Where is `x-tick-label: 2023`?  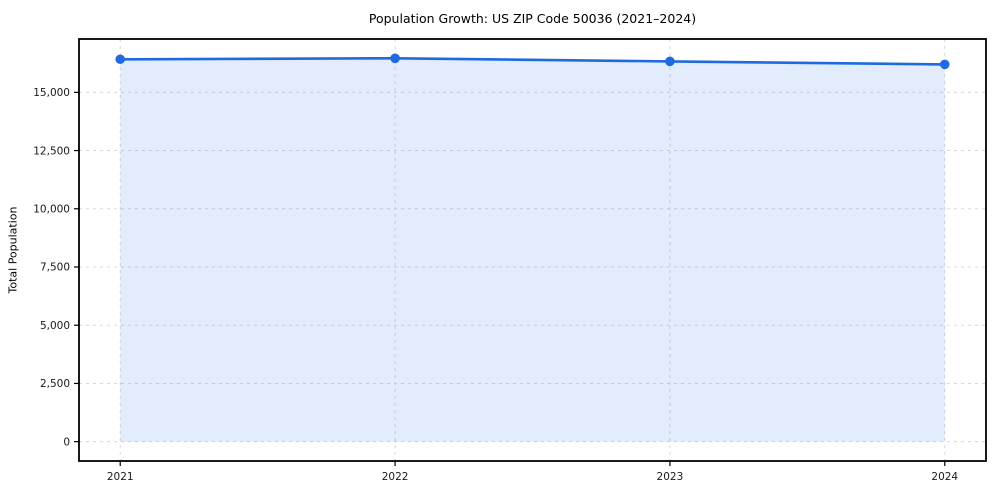
x-tick-label: 2023 is located at coordinates (670, 477).